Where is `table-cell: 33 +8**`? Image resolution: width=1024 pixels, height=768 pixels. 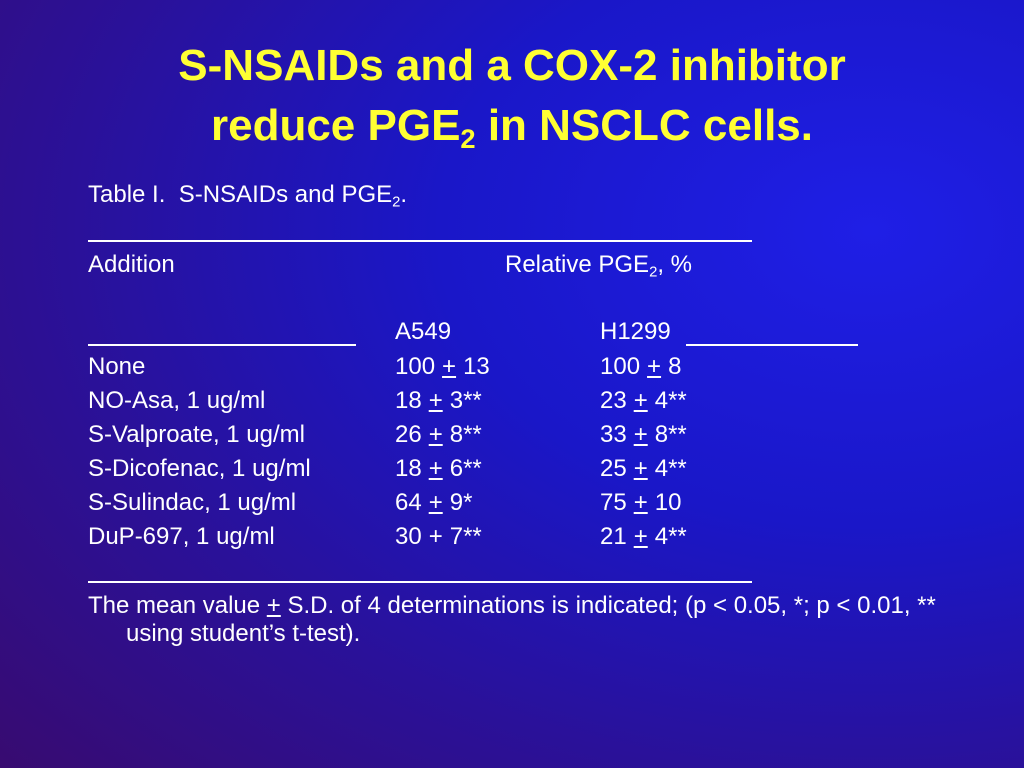
table-cell: 33 +8** is located at coordinates (643, 435).